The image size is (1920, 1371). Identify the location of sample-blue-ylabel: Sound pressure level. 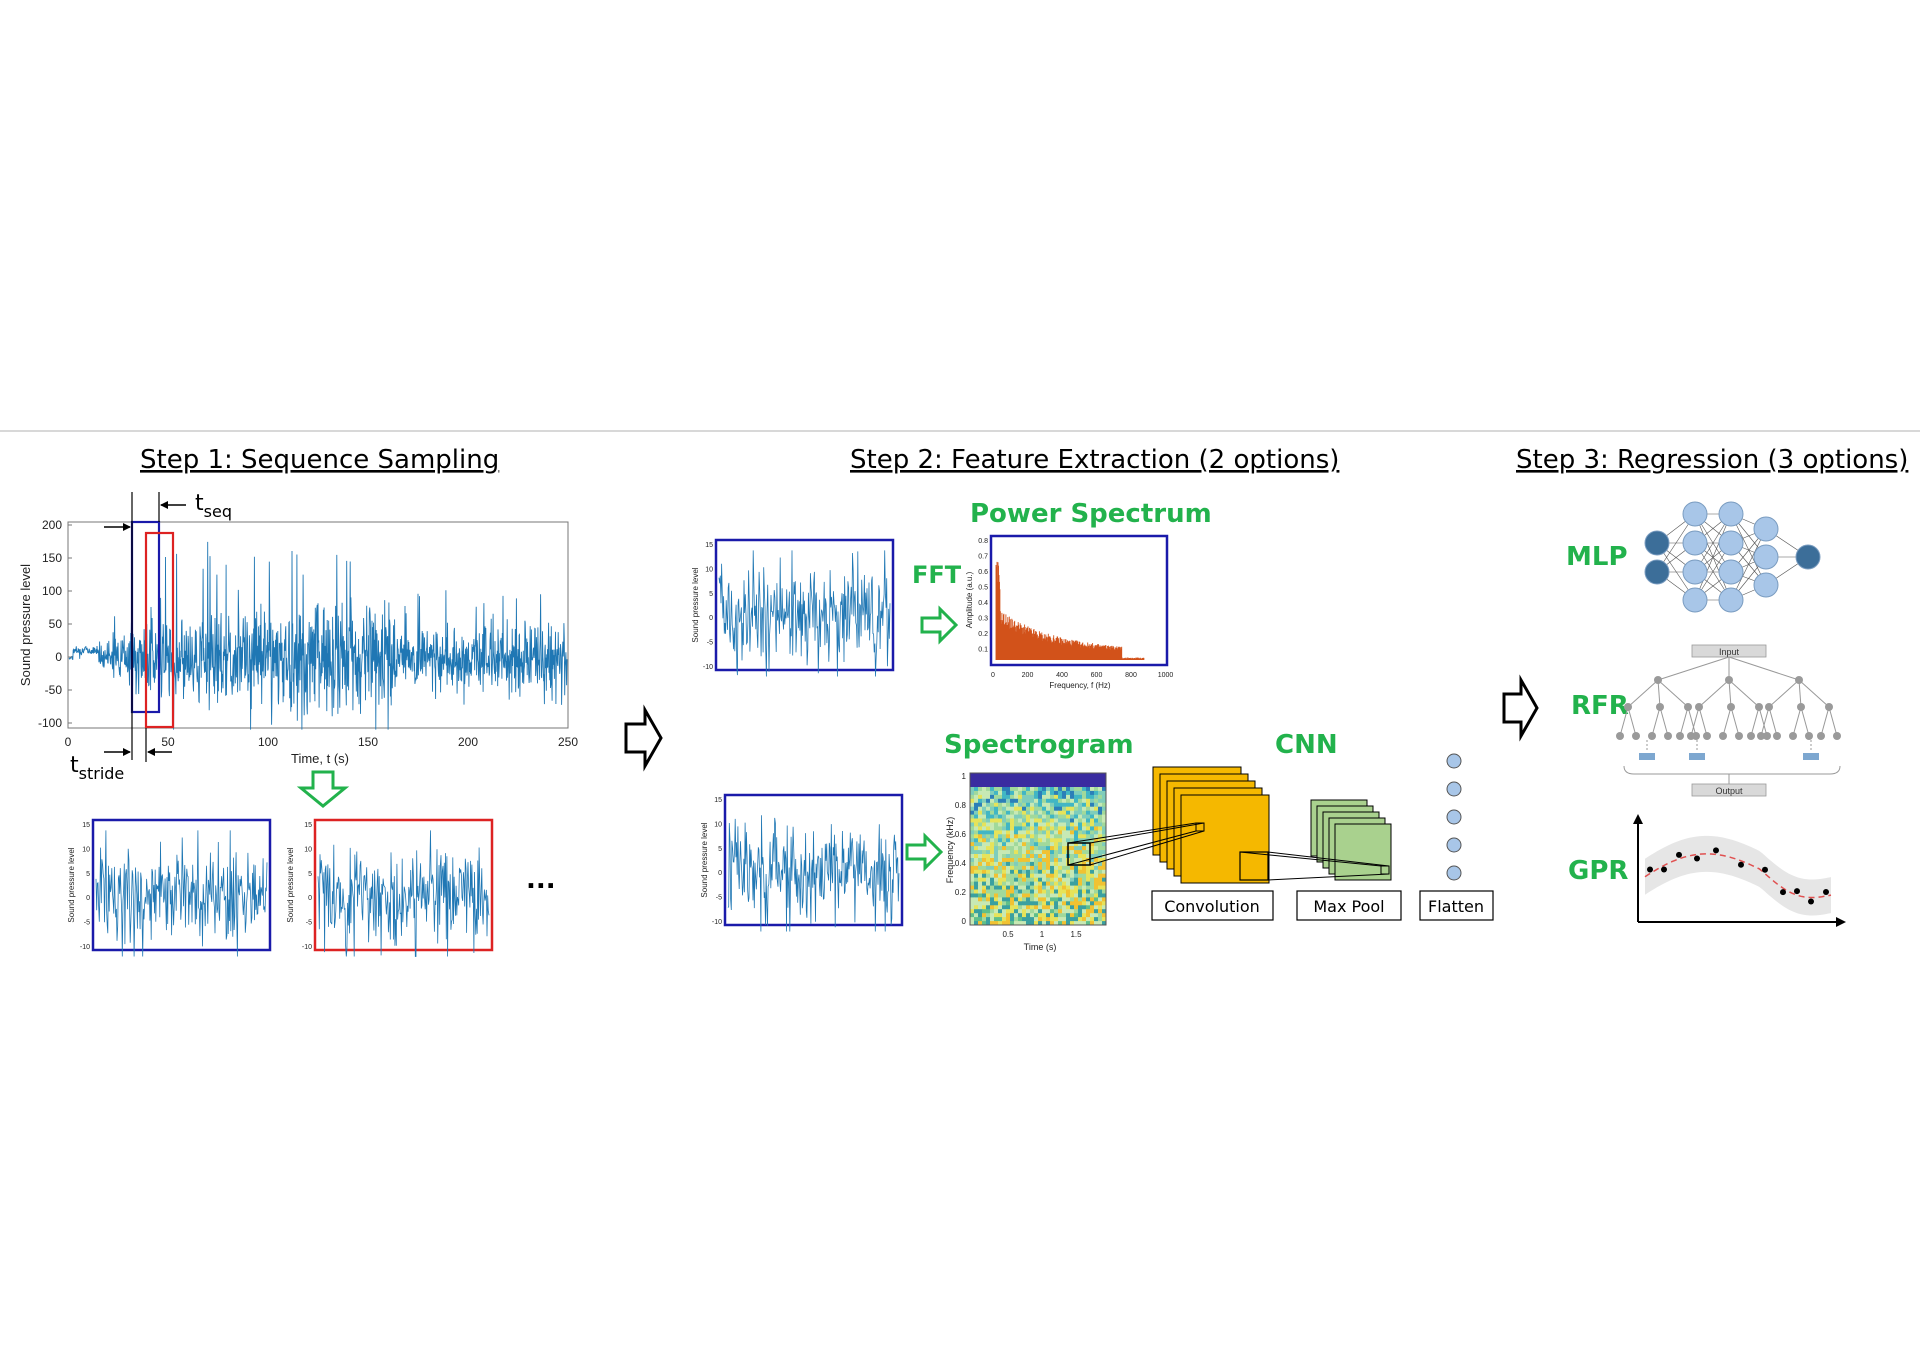
(71, 884).